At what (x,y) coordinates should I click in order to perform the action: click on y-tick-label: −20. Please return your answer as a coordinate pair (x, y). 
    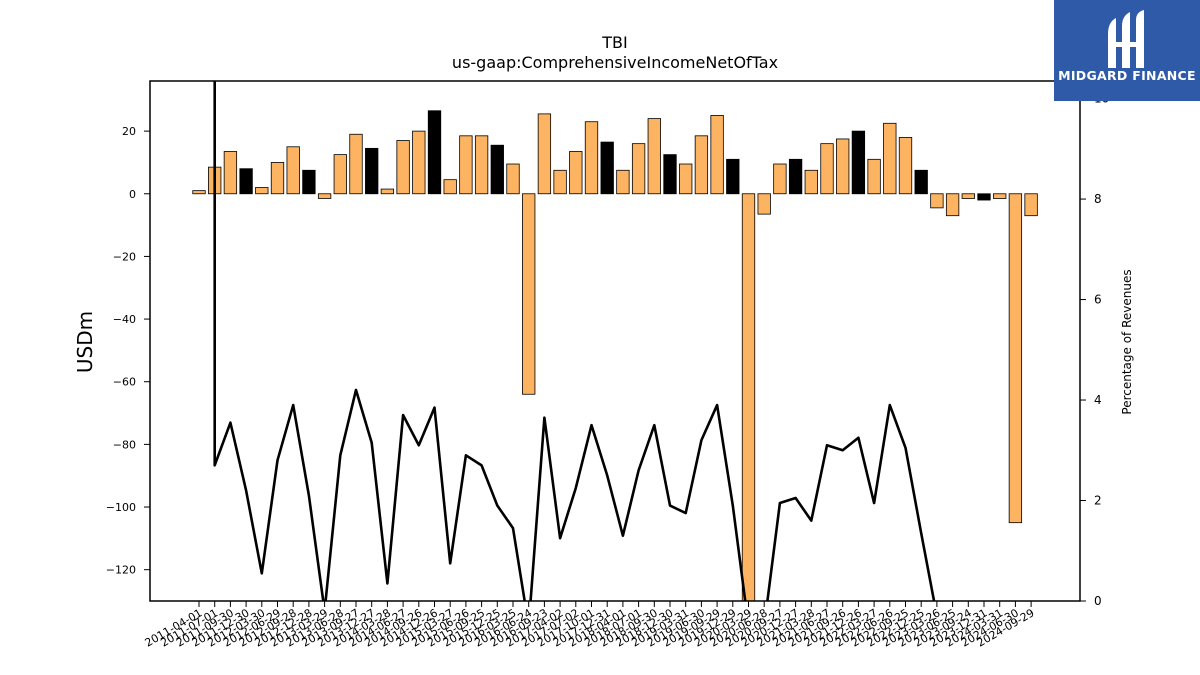
    Looking at the image, I should click on (124, 256).